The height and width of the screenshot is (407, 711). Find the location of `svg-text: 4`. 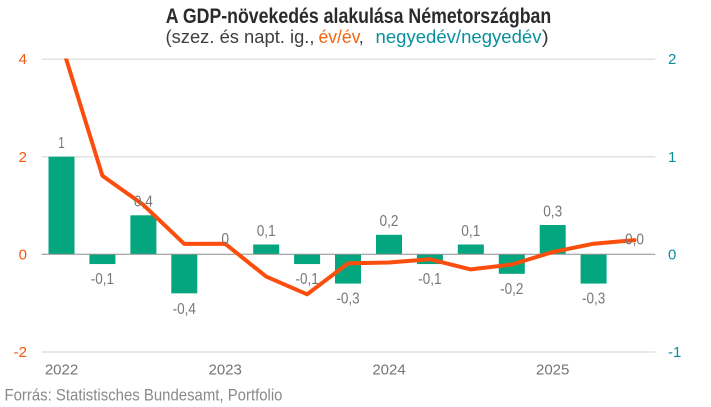

svg-text: 4 is located at coordinates (23, 59).